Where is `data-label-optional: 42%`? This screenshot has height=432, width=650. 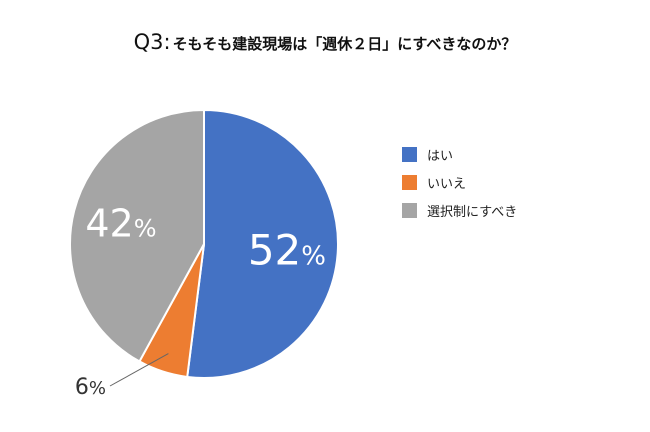 data-label-optional: 42% is located at coordinates (120, 223).